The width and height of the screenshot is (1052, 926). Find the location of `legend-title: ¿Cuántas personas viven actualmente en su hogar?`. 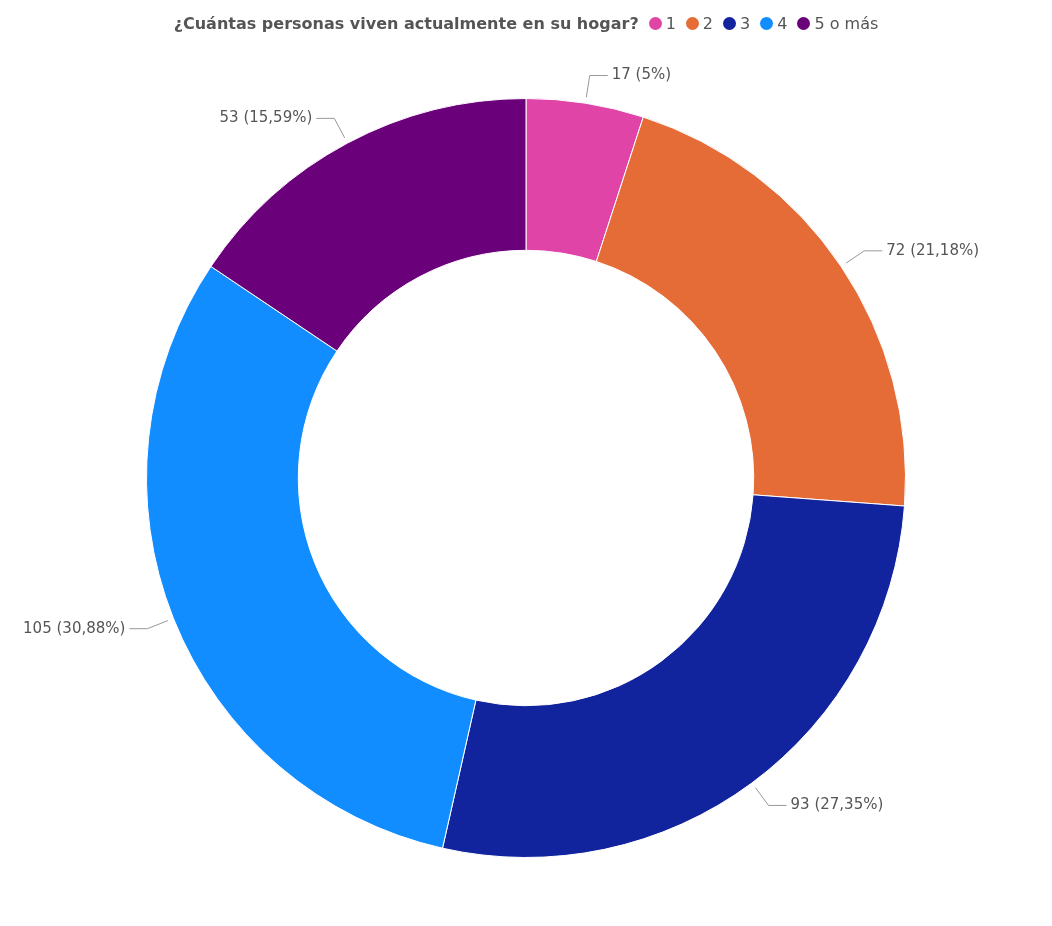

legend-title: ¿Cuántas personas viven actualmente en su hogar? is located at coordinates (406, 23).